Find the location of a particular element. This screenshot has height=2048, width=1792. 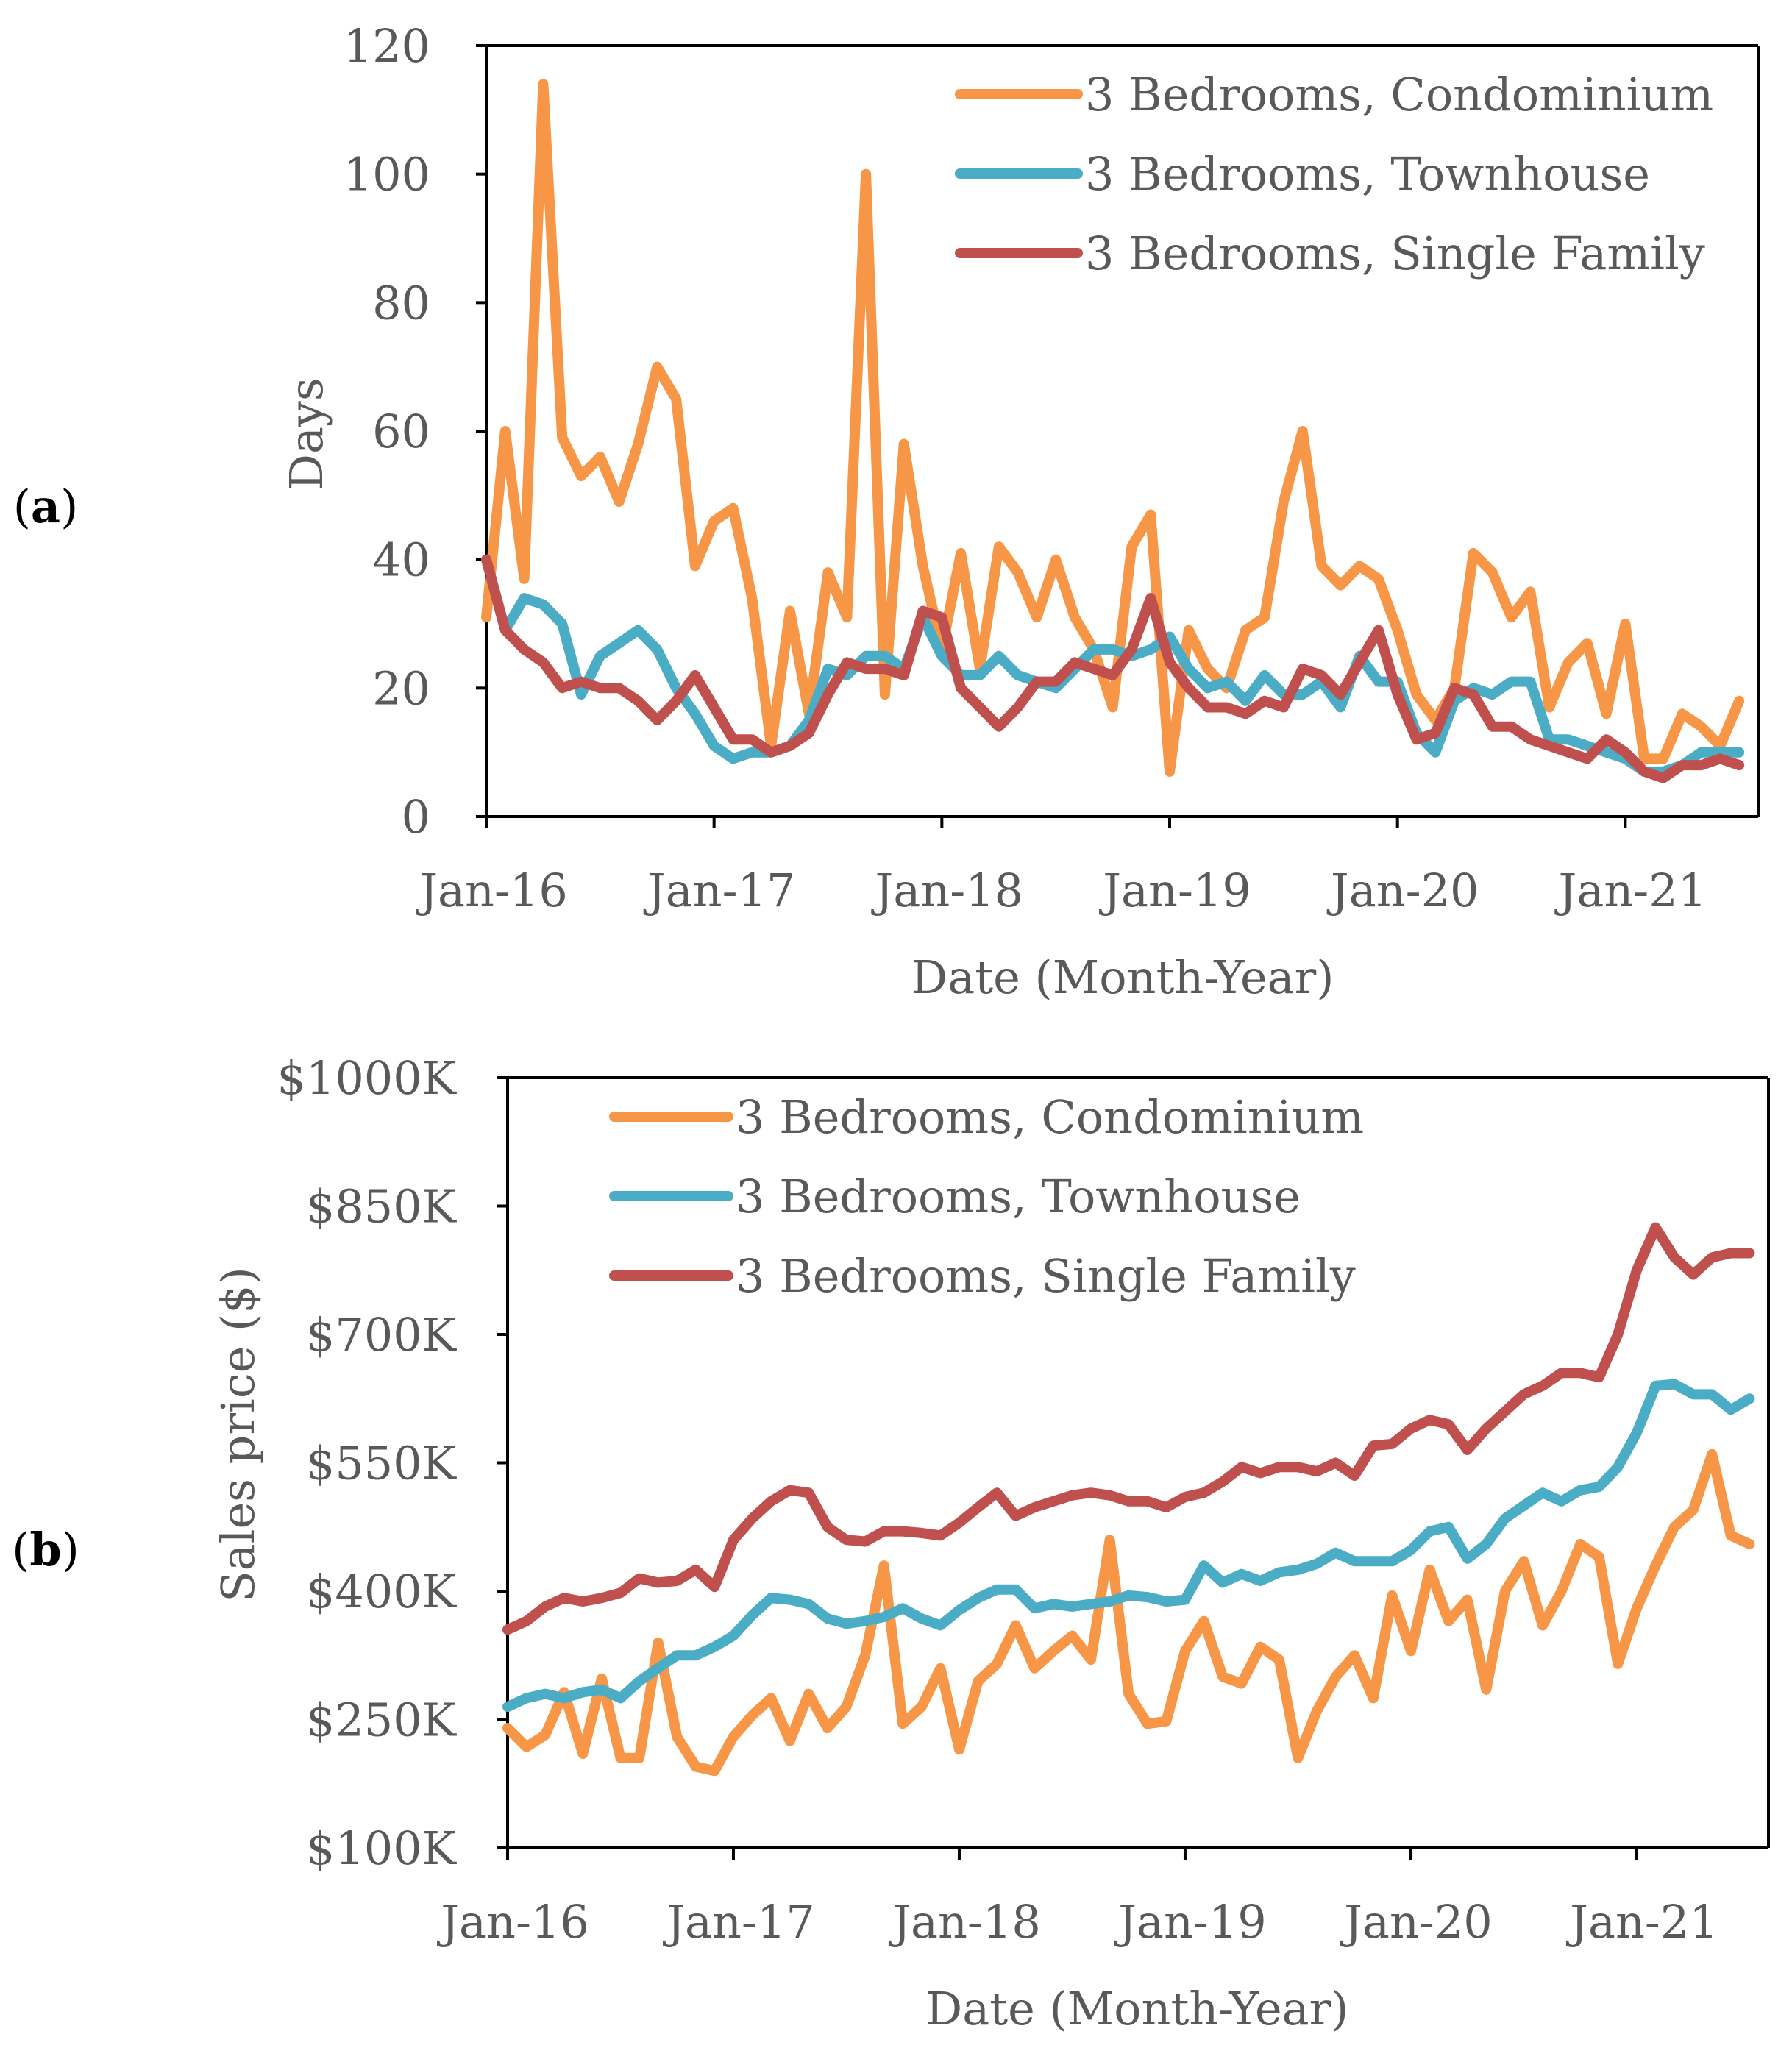

panel-a-y-tick-label: 60 is located at coordinates (401, 431).